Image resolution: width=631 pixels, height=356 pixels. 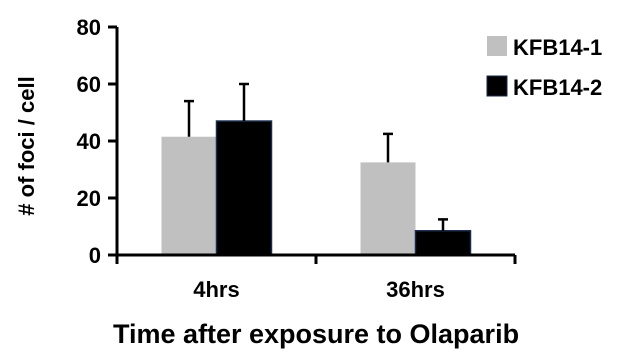 I want to click on x-tick-label: 36hrs, so click(x=415, y=289).